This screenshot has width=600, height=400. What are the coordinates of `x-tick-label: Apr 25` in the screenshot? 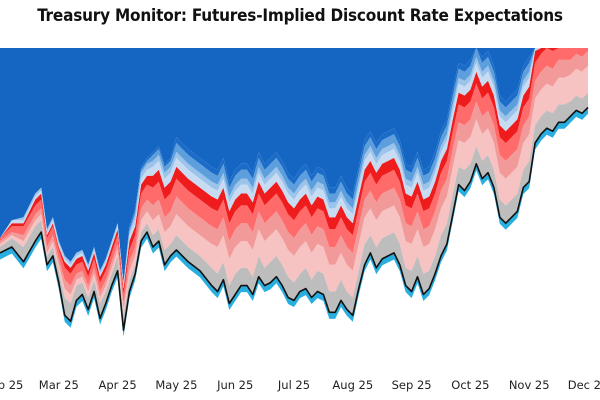 It's located at (118, 385).